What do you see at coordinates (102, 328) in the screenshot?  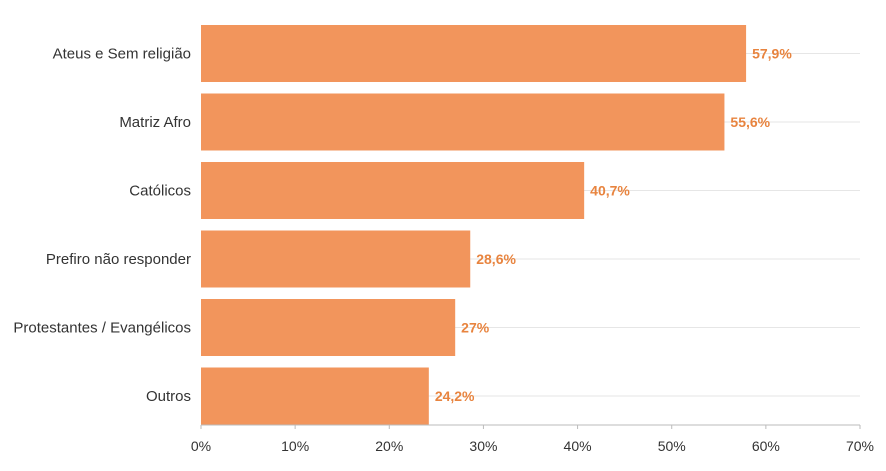 I see `category-label: Protestantes / Evangélicos` at bounding box center [102, 328].